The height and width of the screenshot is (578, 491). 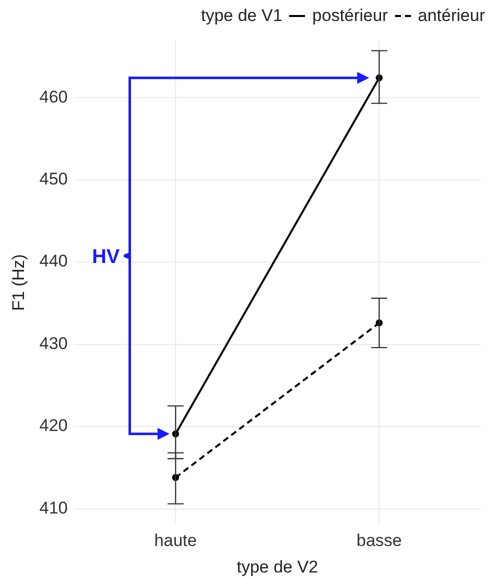 What do you see at coordinates (53, 96) in the screenshot?
I see `y-tick-label: 460` at bounding box center [53, 96].